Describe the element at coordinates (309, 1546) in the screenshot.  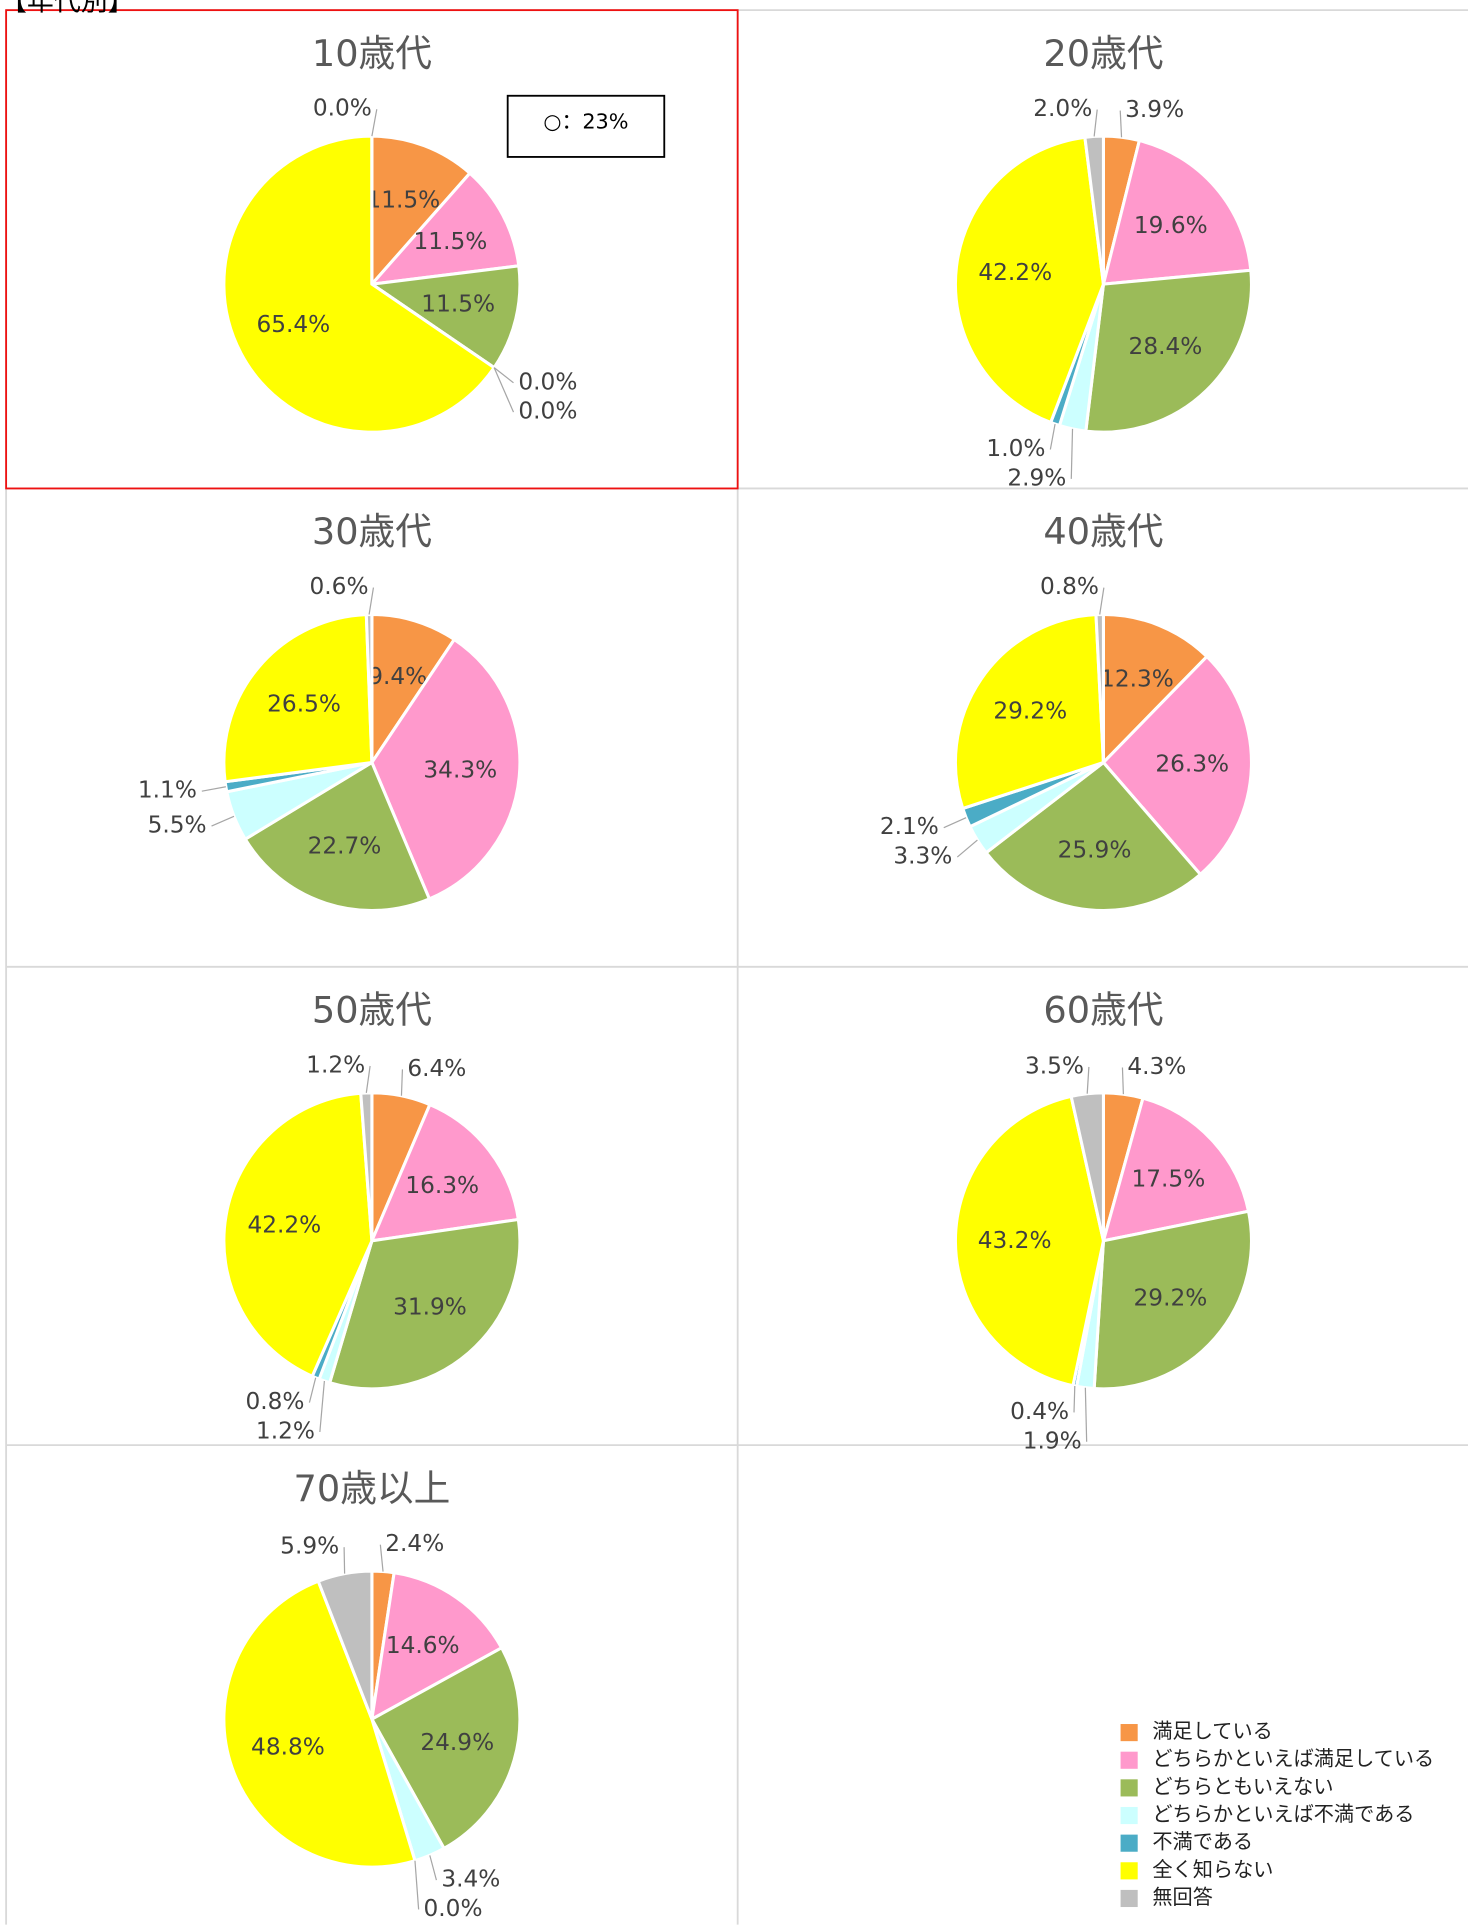
I see `data-label: 5.9%` at that location.